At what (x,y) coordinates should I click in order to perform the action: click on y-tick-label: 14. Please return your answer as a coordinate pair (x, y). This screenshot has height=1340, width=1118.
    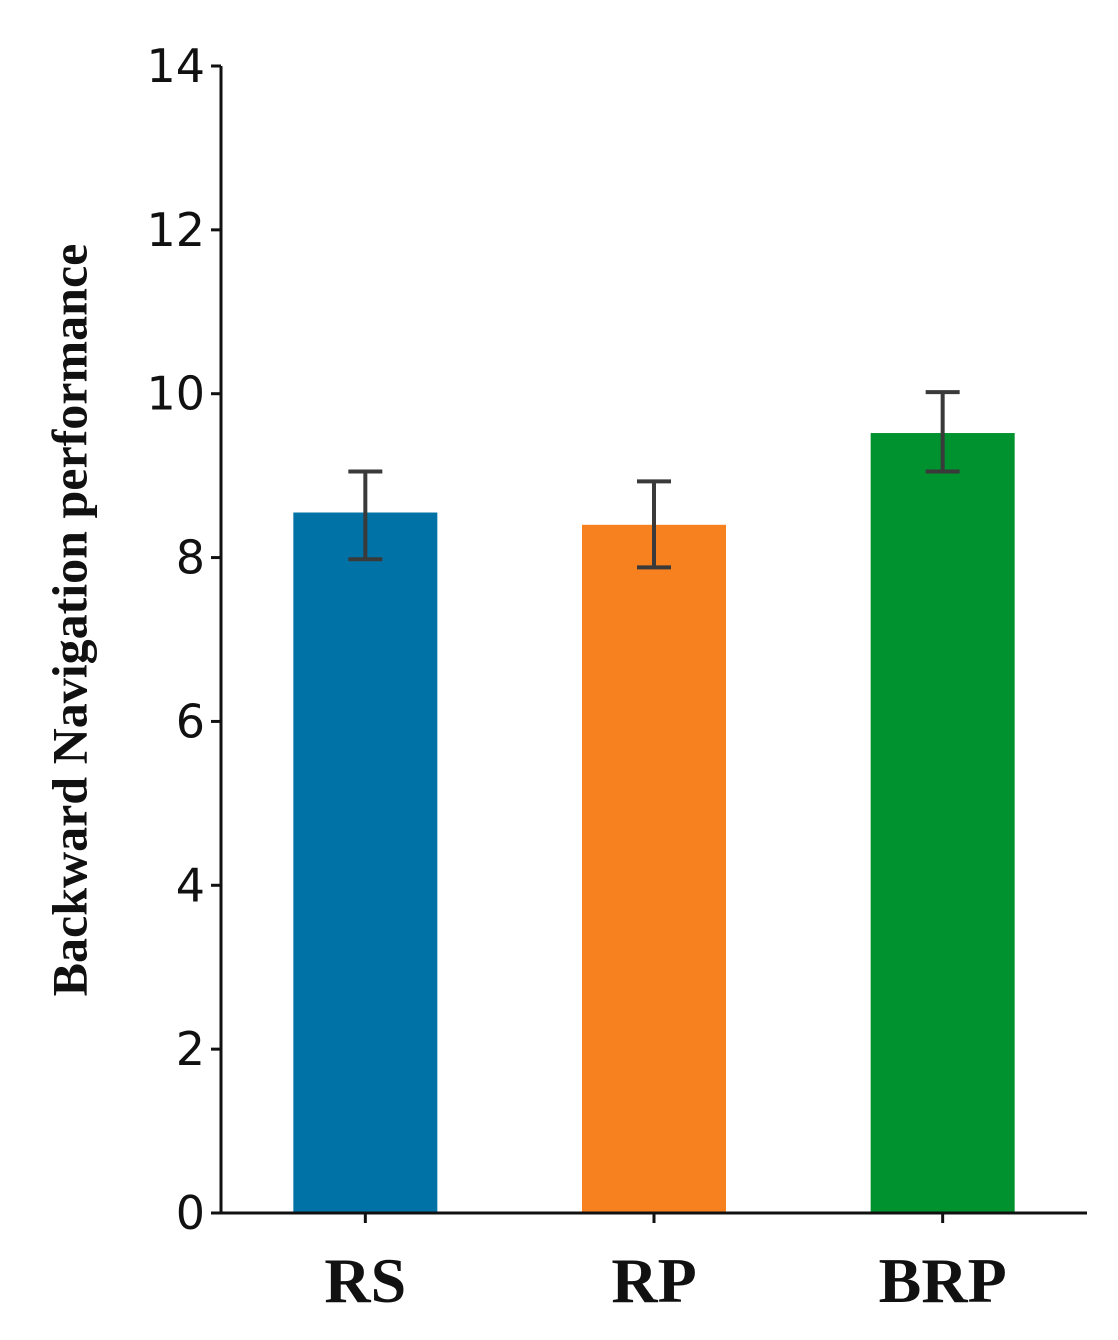
    Looking at the image, I should click on (175, 66).